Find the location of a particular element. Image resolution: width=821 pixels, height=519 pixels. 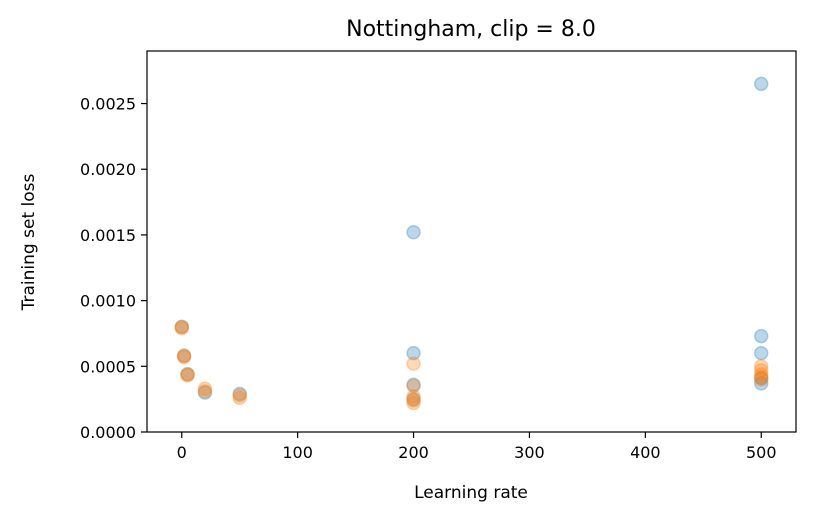

y-tick-label: 0.0010 is located at coordinates (108, 301).